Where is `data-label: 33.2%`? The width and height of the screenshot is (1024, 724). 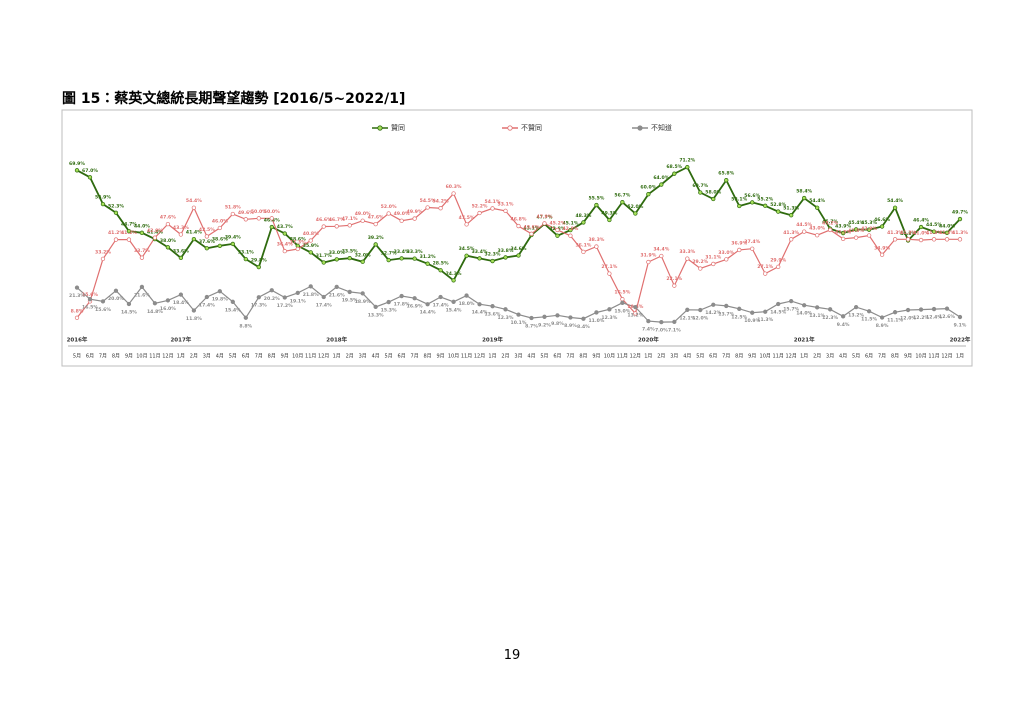
data-label: 33.2% is located at coordinates (103, 252).